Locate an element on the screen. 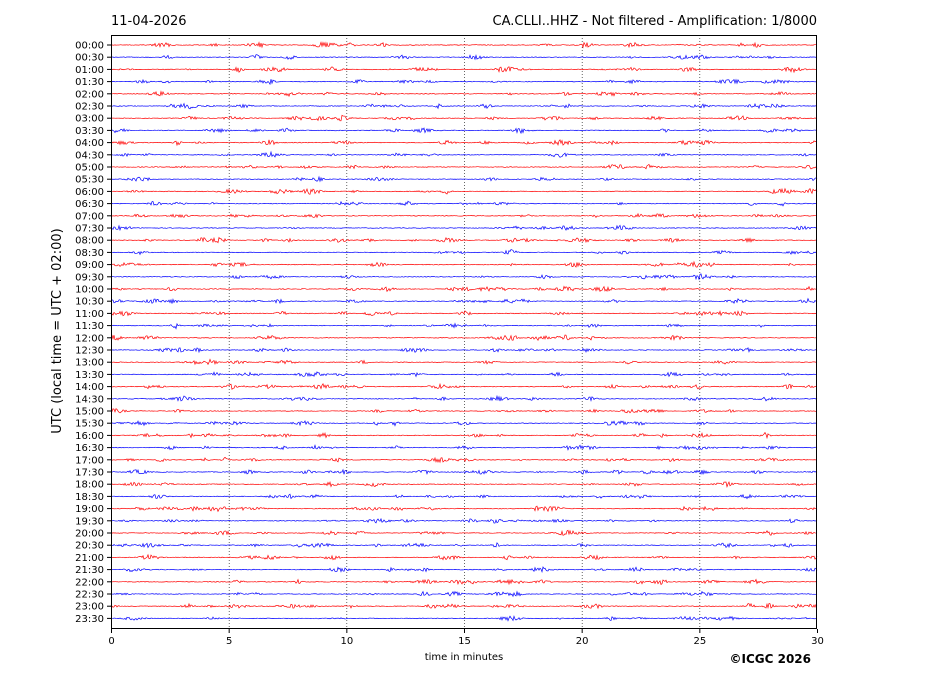  row-time-label: 19:30 is located at coordinates (89, 521).